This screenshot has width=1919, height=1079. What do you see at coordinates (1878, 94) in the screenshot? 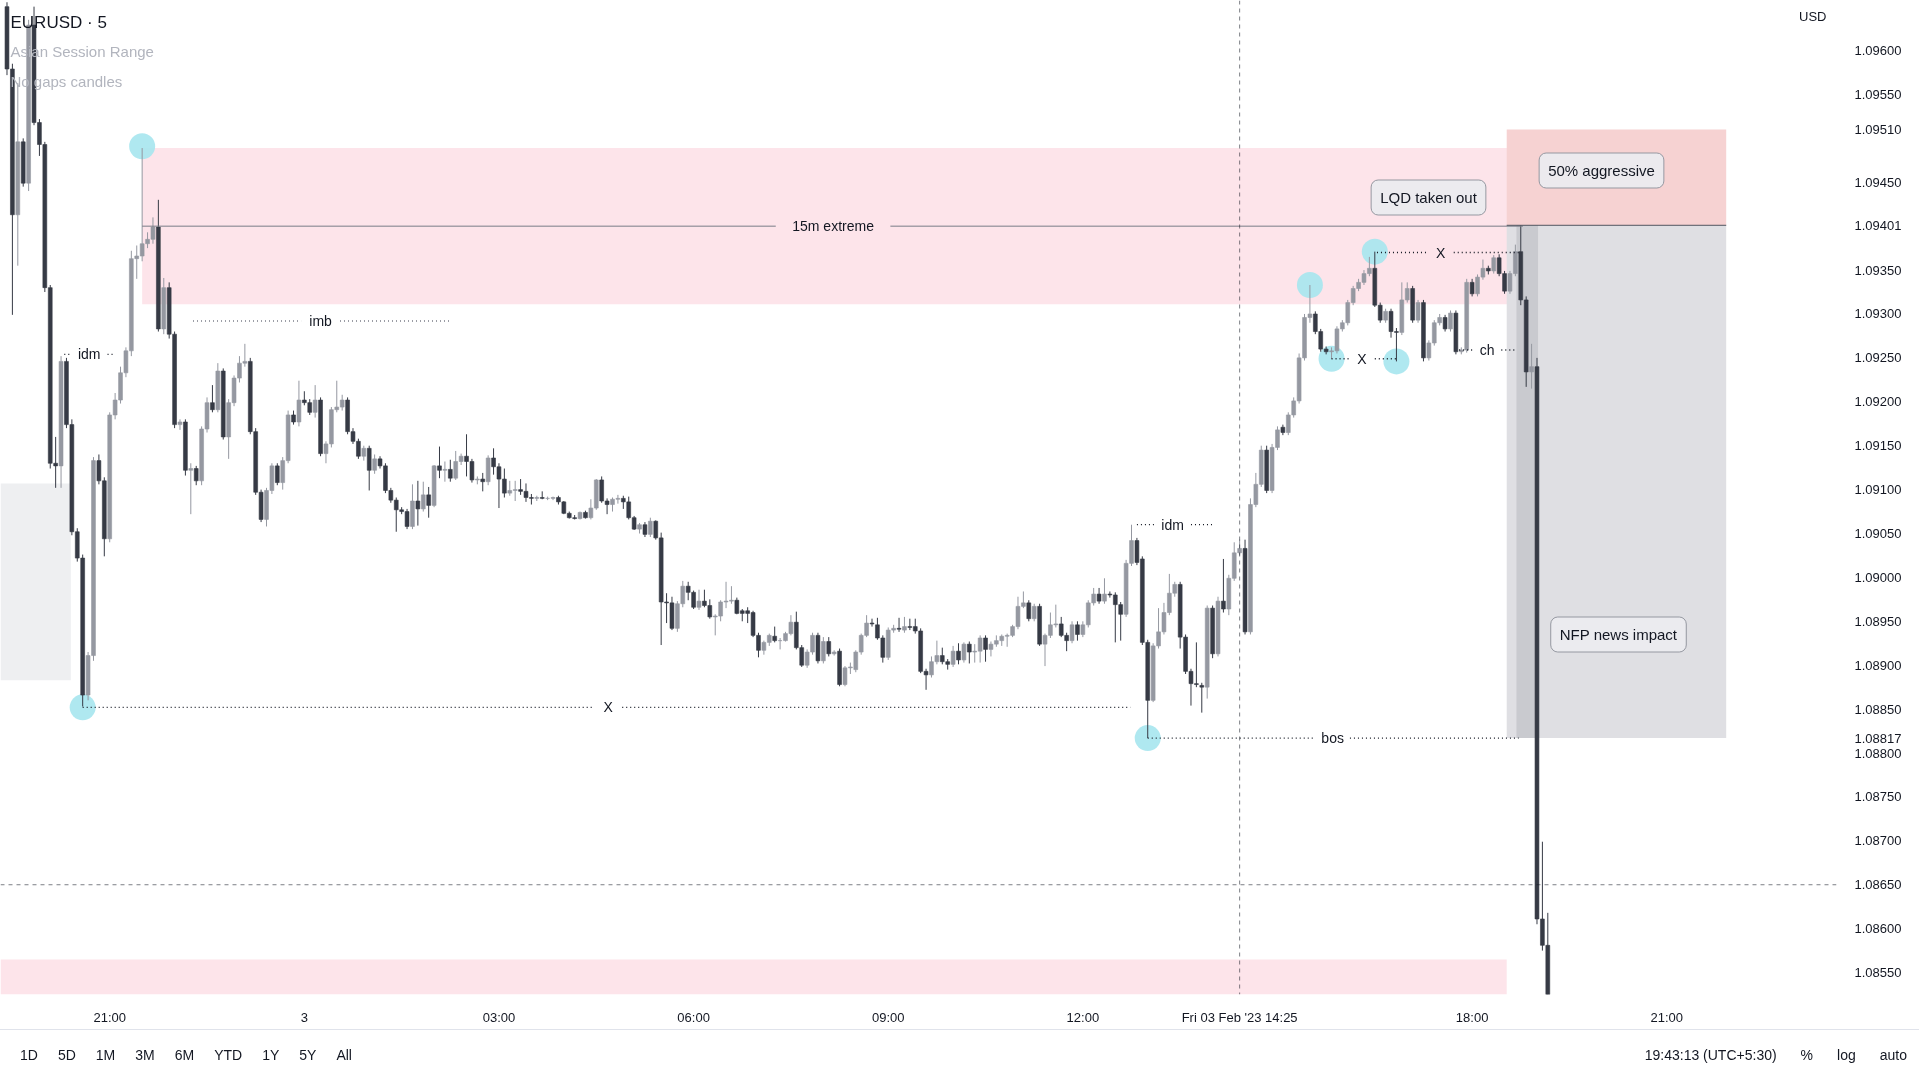
I see `y-tick-label: 1.09550` at bounding box center [1878, 94].